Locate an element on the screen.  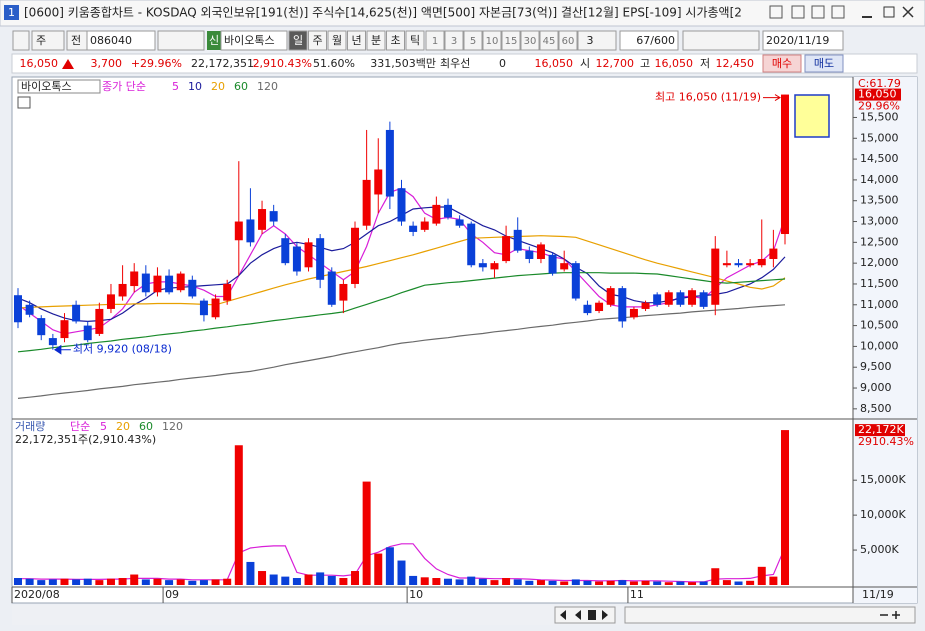
ma-line is located at coordinates (401, 272).